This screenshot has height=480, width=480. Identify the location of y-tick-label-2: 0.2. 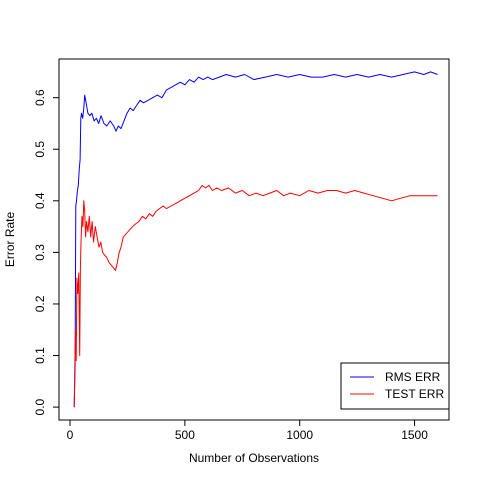
(40, 303).